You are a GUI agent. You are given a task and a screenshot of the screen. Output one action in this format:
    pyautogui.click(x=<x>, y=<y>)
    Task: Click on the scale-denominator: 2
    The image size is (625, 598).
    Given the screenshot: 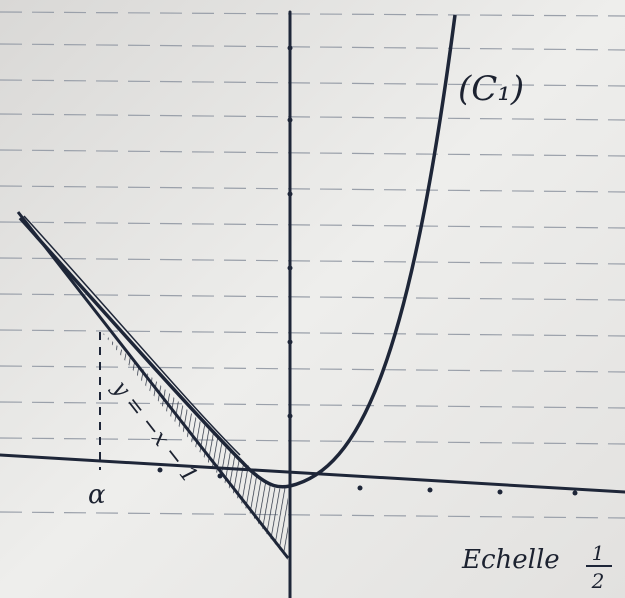 What is the action you would take?
    pyautogui.click(x=598, y=581)
    